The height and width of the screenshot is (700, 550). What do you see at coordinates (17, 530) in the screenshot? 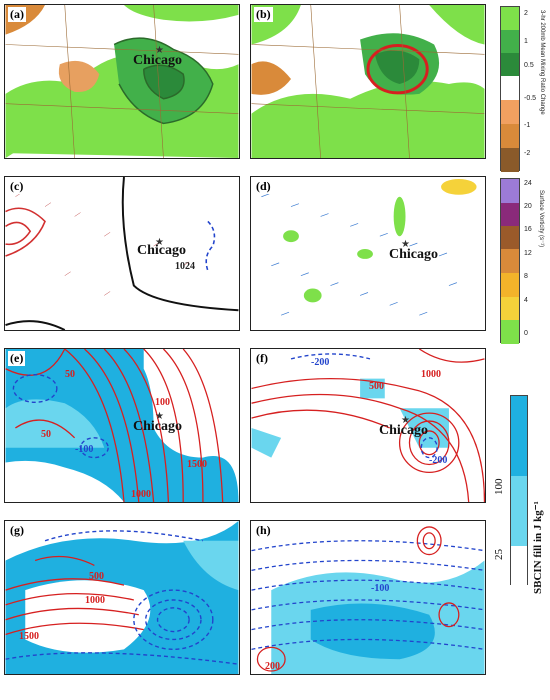
I see `panel-g-label: (g)` at bounding box center [17, 530].